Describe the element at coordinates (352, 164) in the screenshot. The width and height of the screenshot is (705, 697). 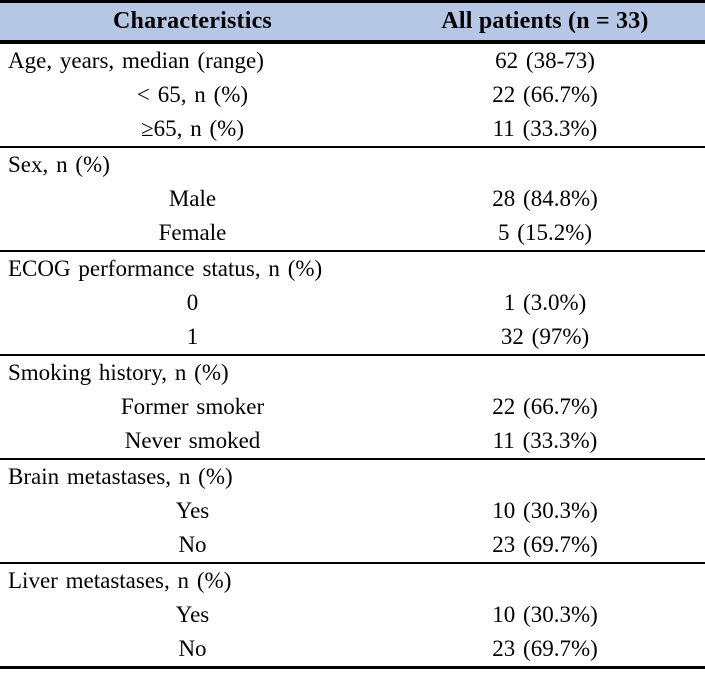
I see `table-row: Sex, n (%)` at that location.